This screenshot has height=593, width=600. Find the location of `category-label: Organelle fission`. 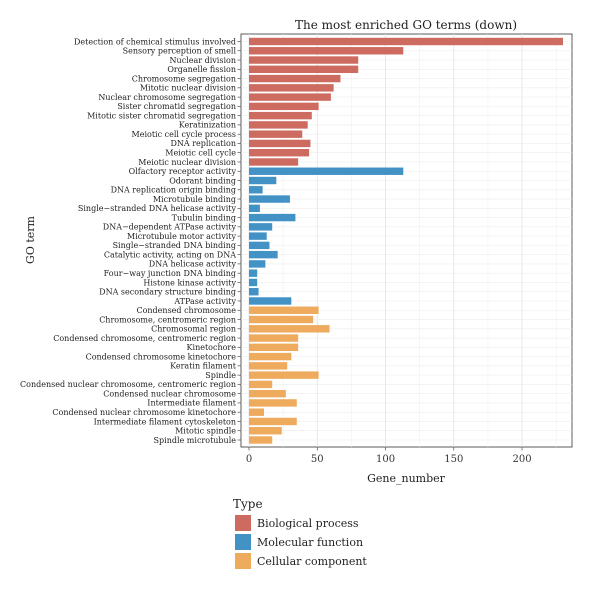

category-label: Organelle fission is located at coordinates (201, 69).